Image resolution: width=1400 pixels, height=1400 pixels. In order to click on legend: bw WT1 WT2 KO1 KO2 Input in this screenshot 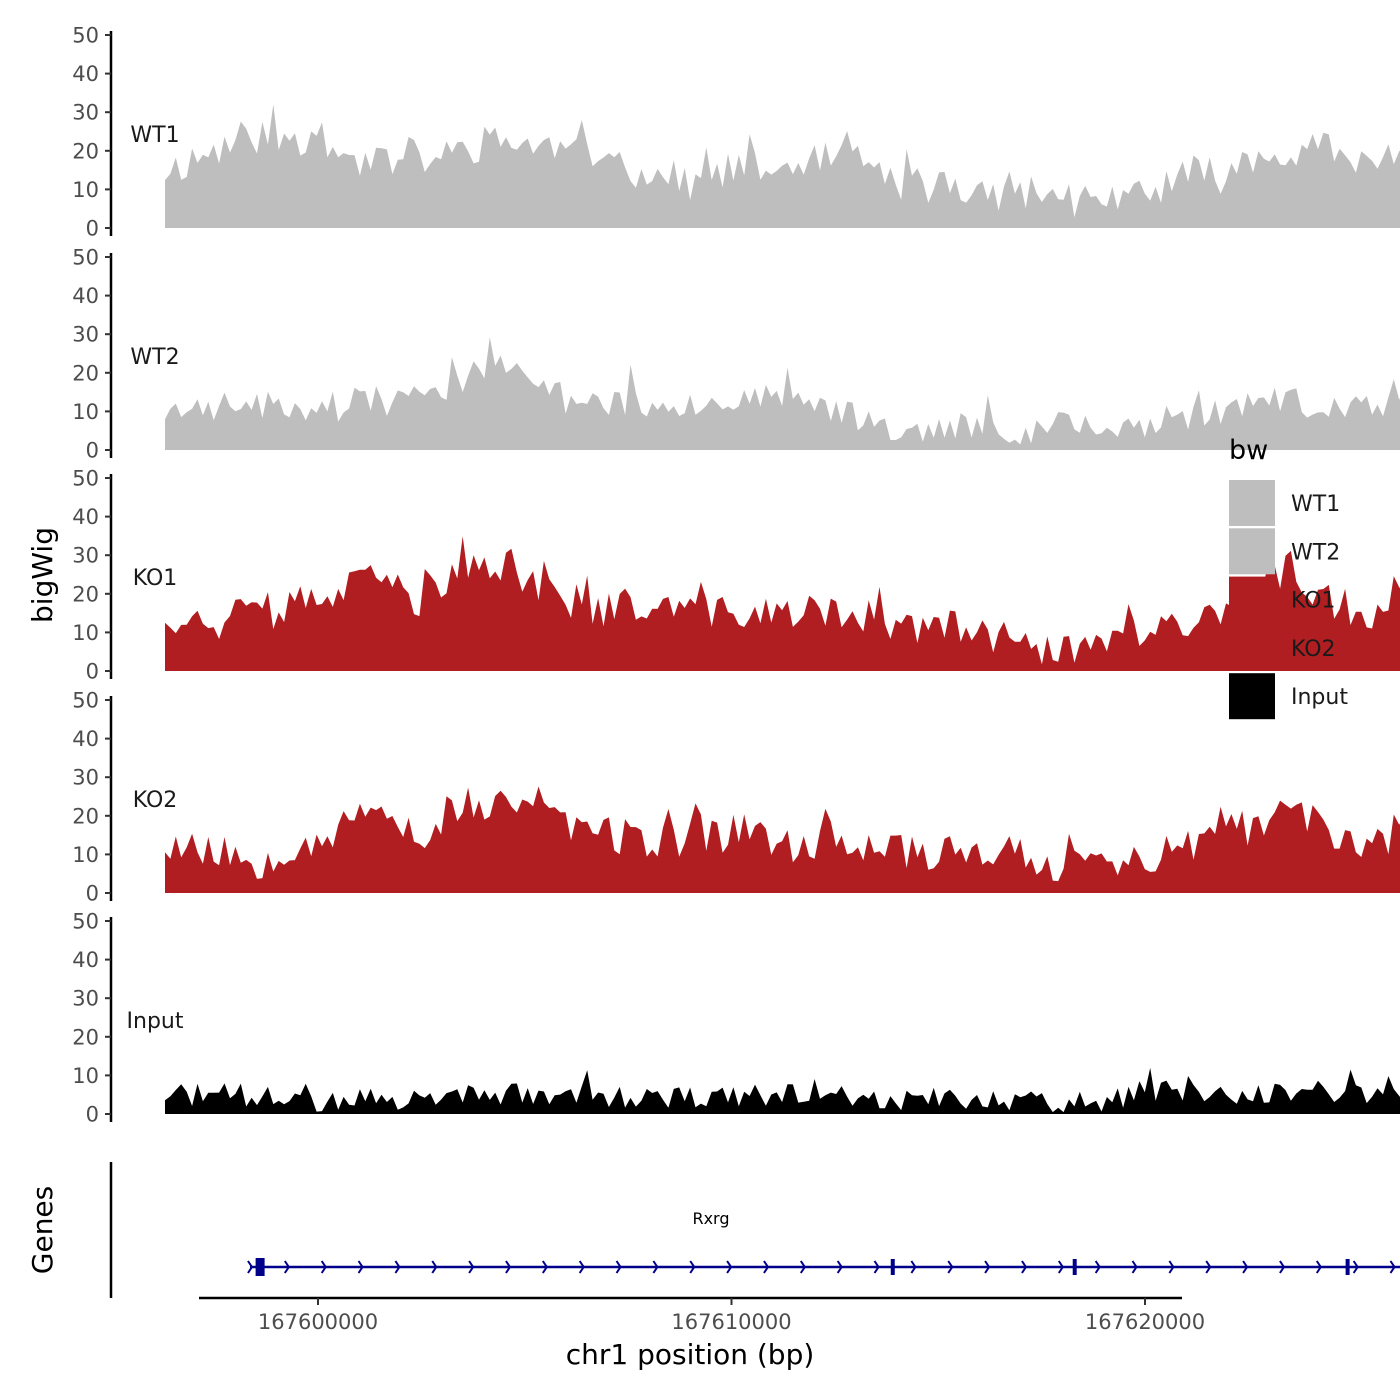, I will do `click(1288, 577)`.